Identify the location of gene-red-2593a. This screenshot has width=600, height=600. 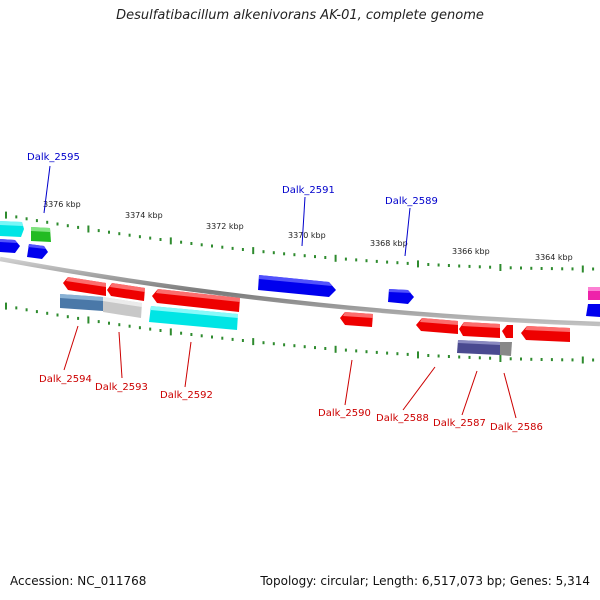
(126, 292).